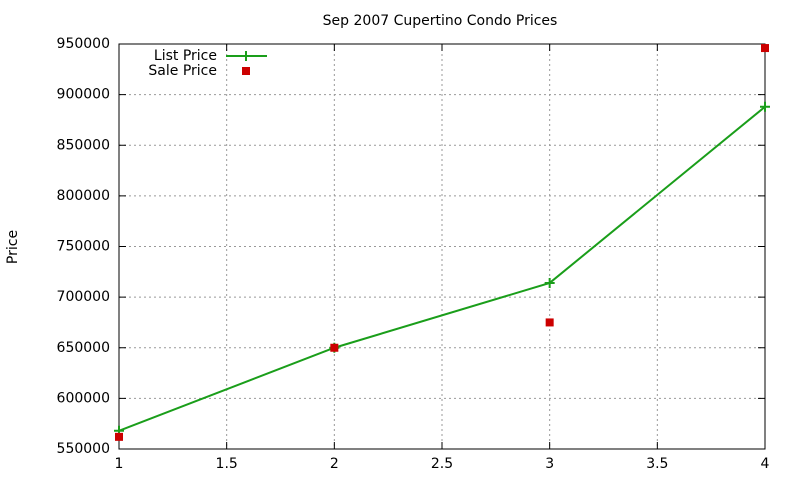 This screenshot has height=480, width=800. What do you see at coordinates (185, 56) in the screenshot?
I see `legend-label: List Price` at bounding box center [185, 56].